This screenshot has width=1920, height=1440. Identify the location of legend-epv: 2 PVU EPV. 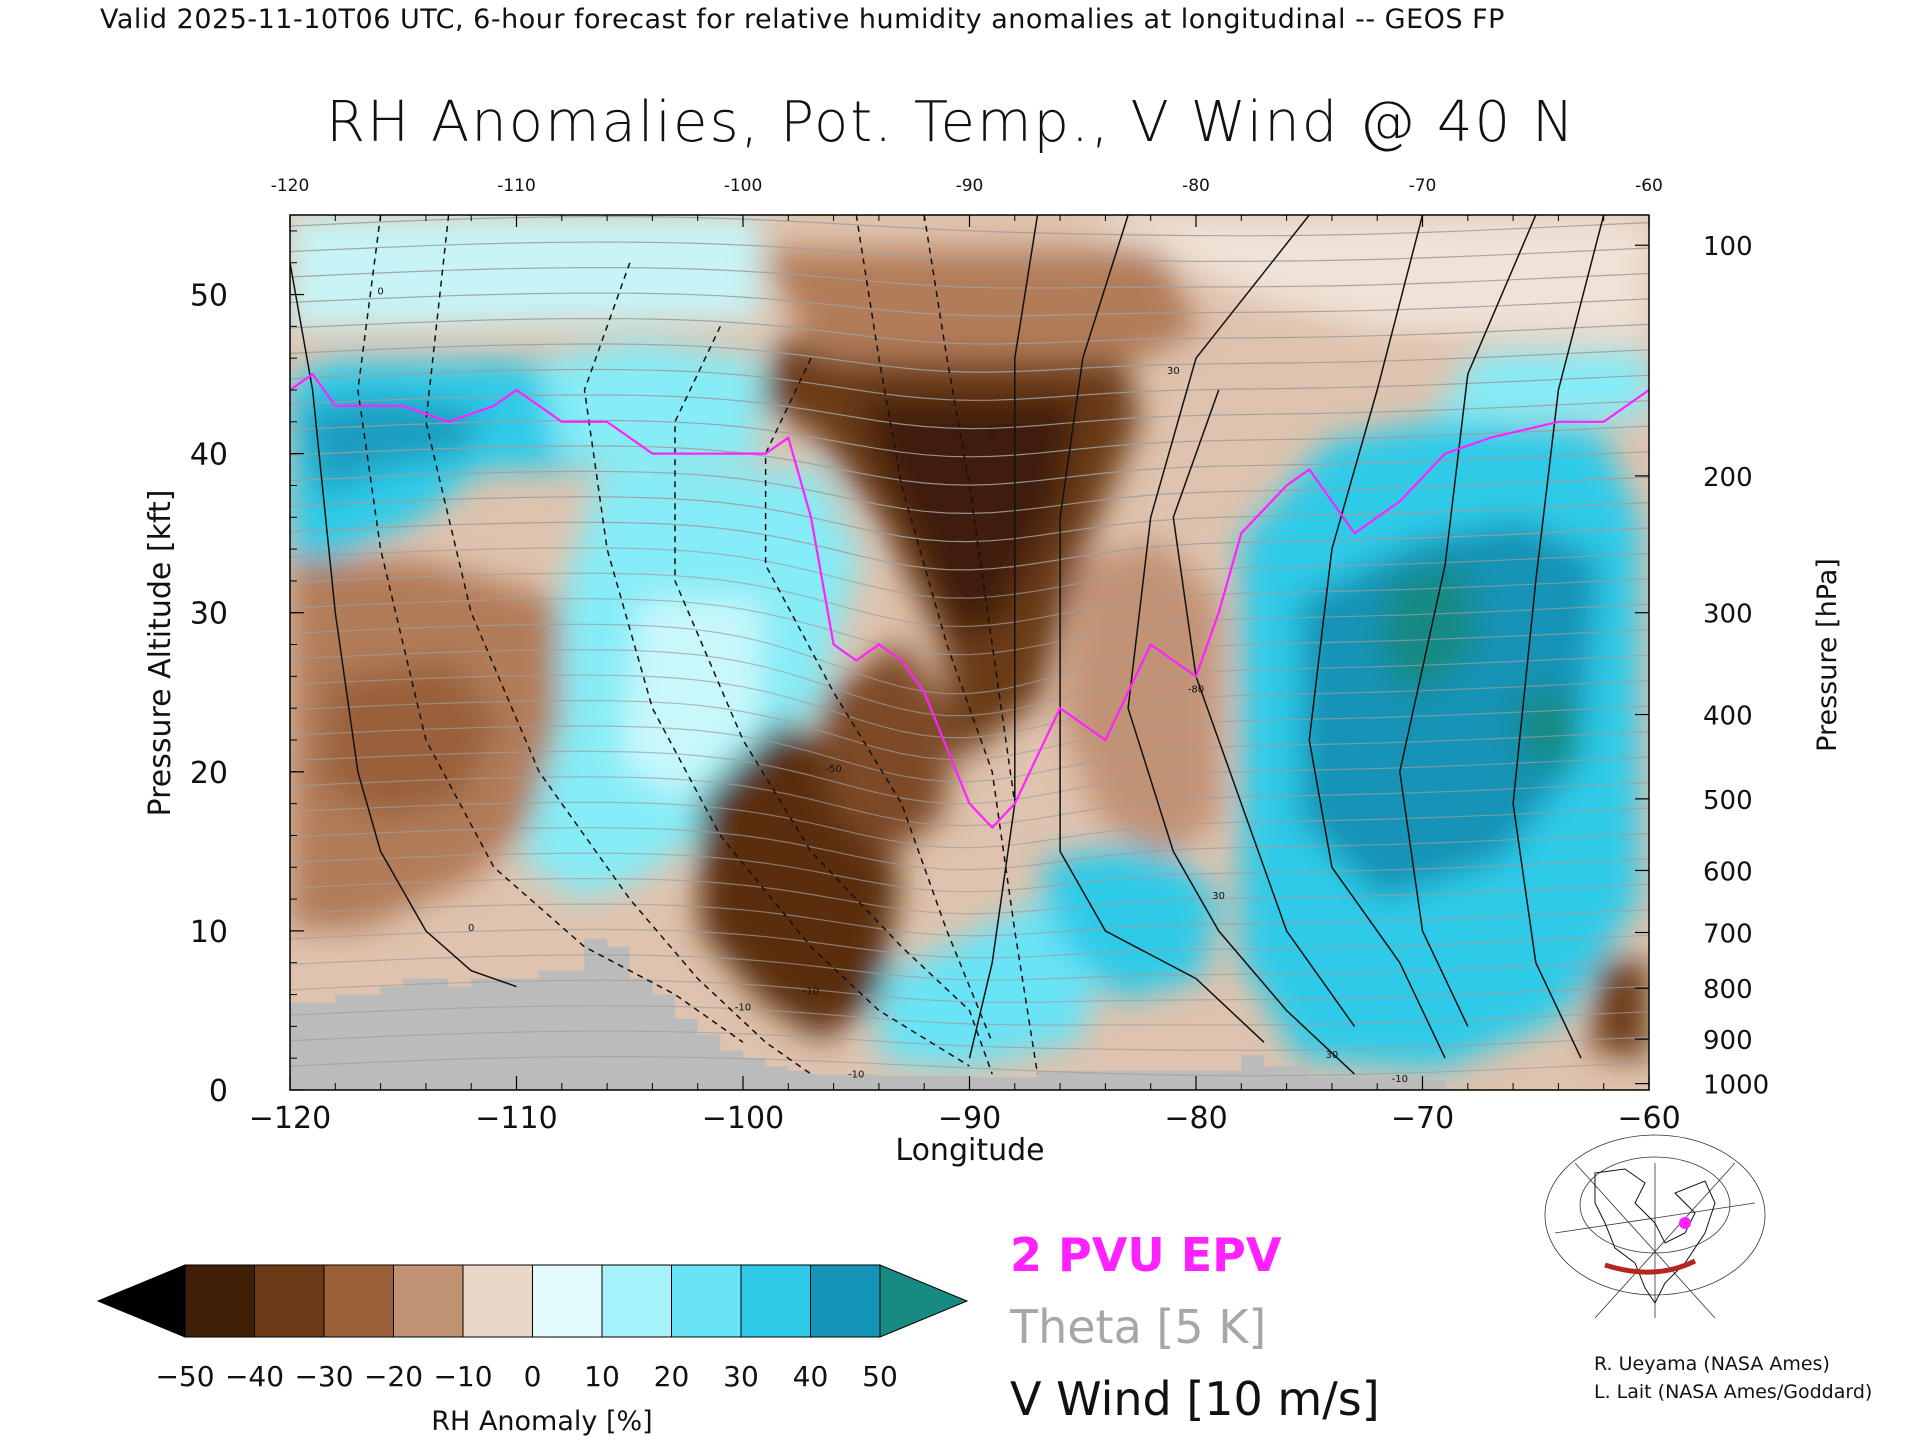
(1146, 1255).